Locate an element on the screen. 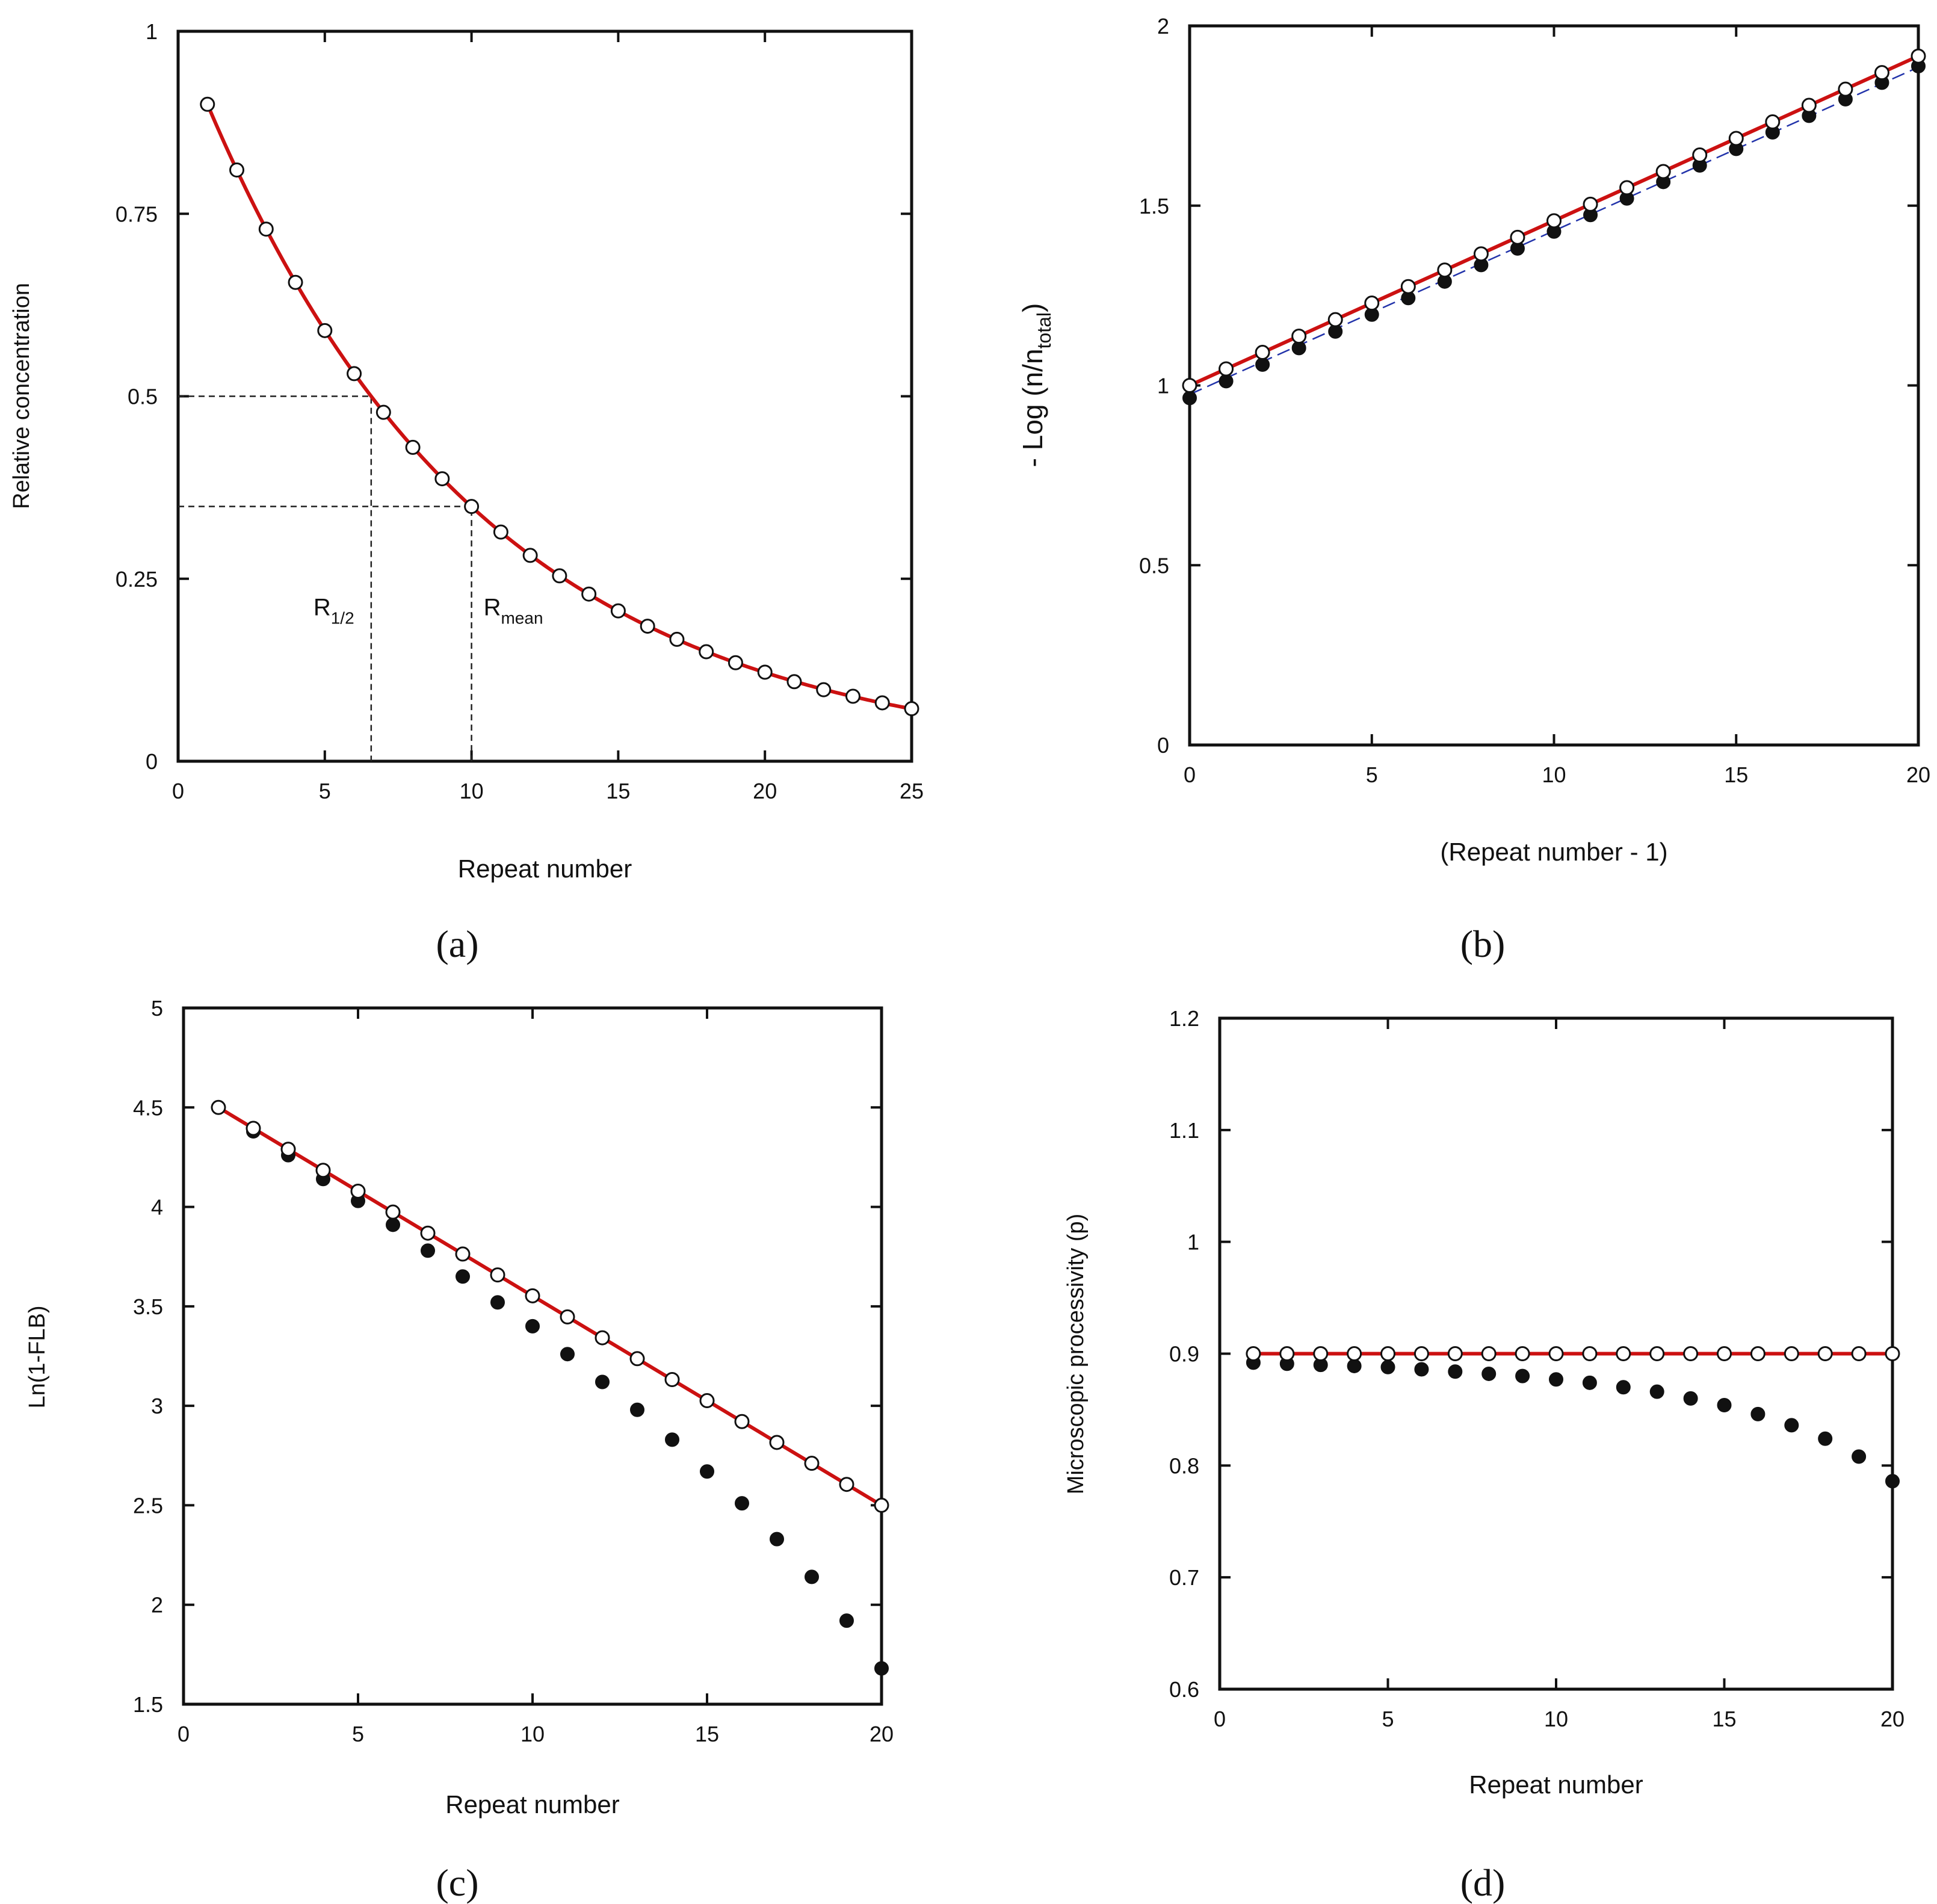  y-axis-label-main: Microscopic processivity (p) is located at coordinates (1076, 1355).